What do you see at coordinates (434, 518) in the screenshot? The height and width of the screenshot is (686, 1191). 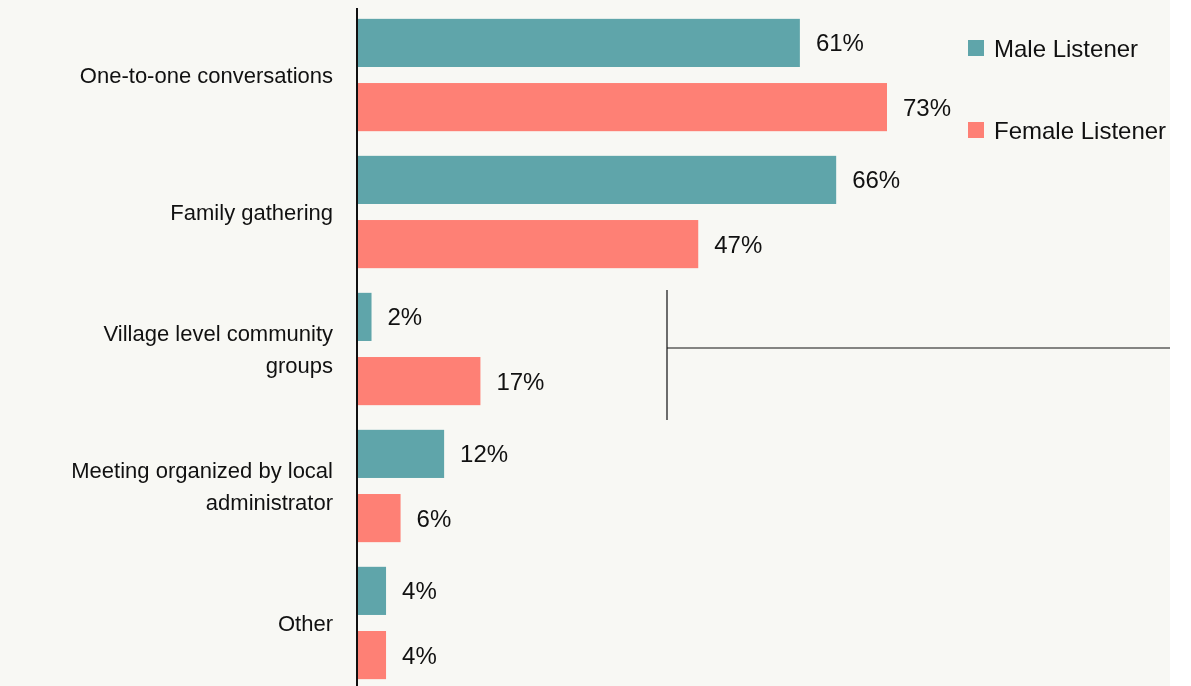 I see `data-label: 6%` at bounding box center [434, 518].